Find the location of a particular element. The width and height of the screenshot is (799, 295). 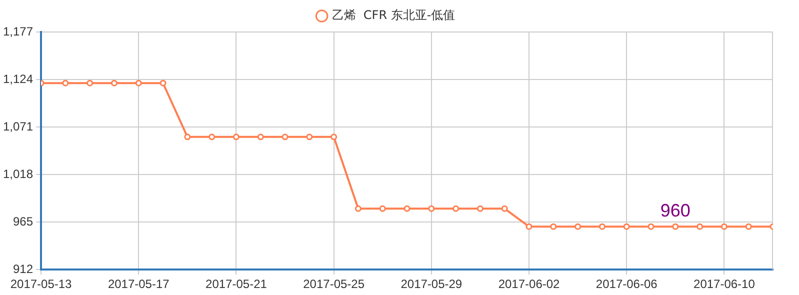

x-tick-label: 2017-05-29 is located at coordinates (431, 284).